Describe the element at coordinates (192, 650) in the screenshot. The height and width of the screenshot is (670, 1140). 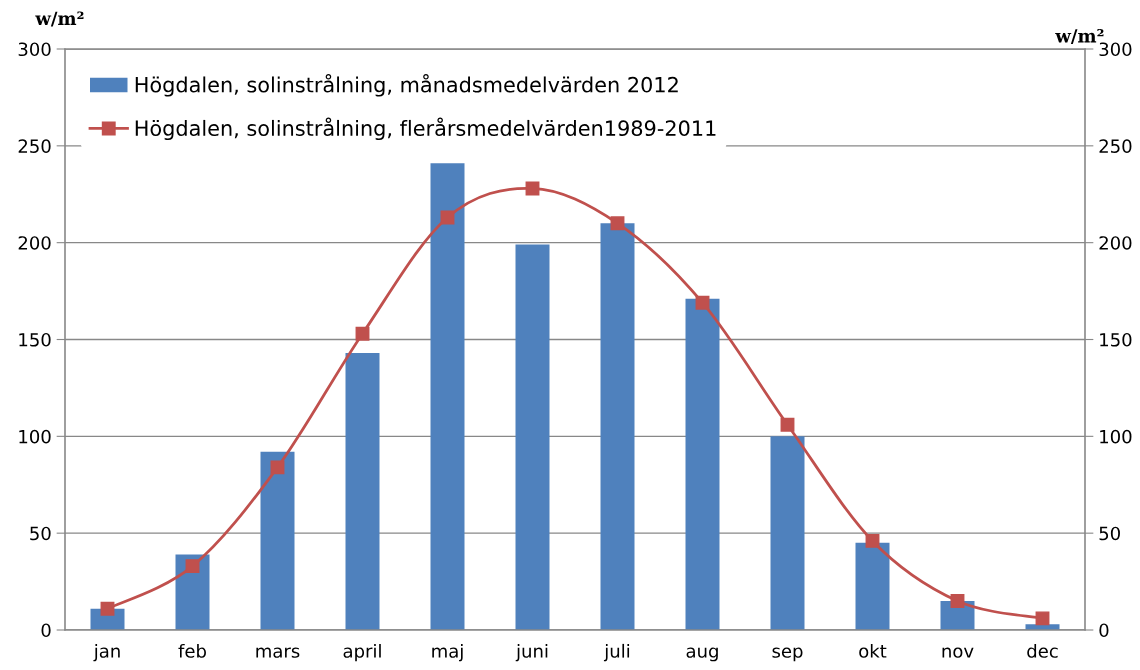
I see `x-tick-label: feb` at that location.